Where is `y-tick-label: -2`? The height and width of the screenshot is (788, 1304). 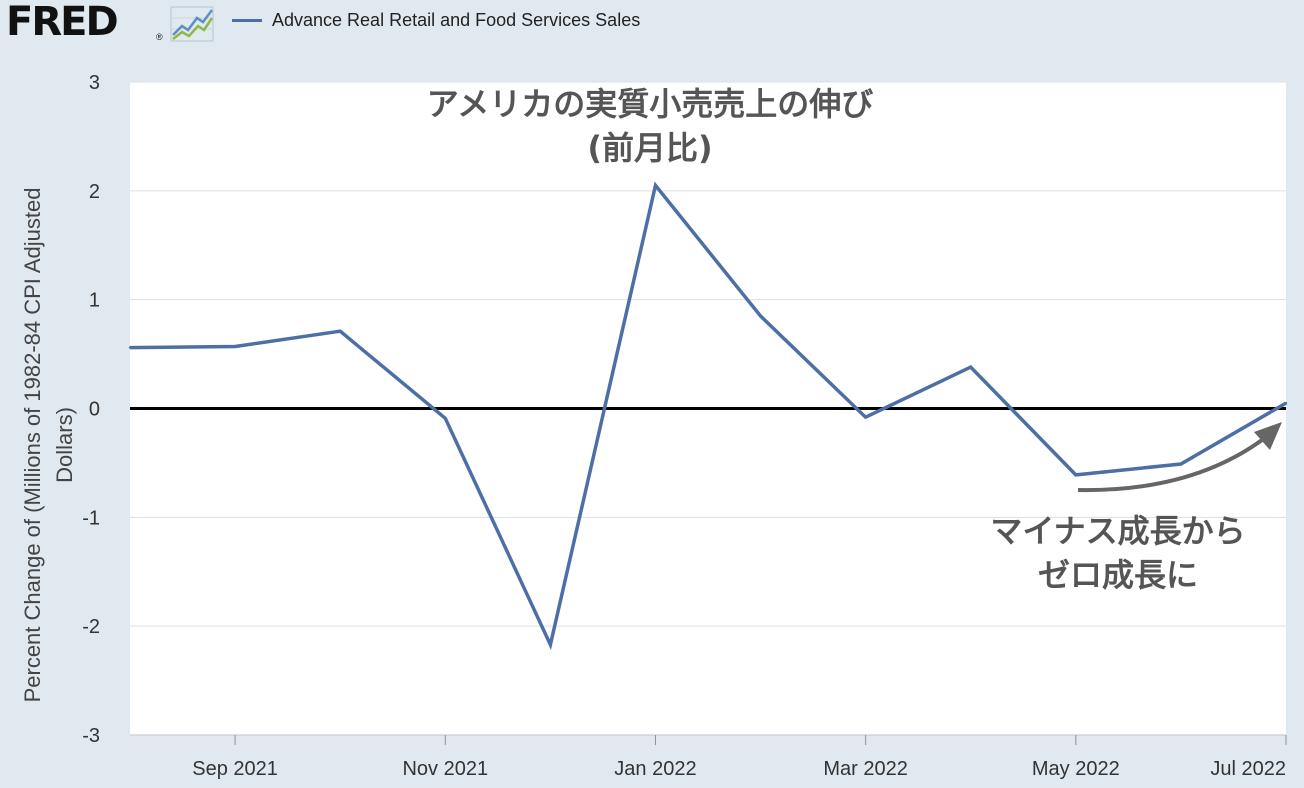 y-tick-label: -2 is located at coordinates (91, 627).